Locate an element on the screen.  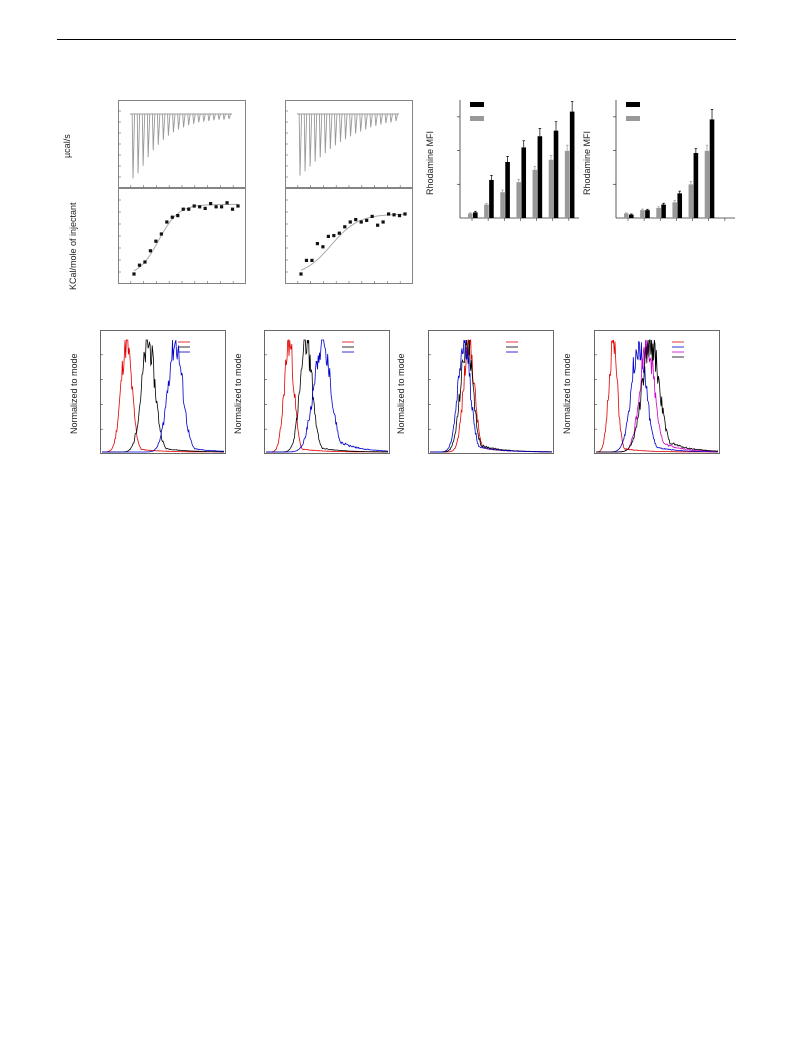
hist-3-frame is located at coordinates (491, 392).